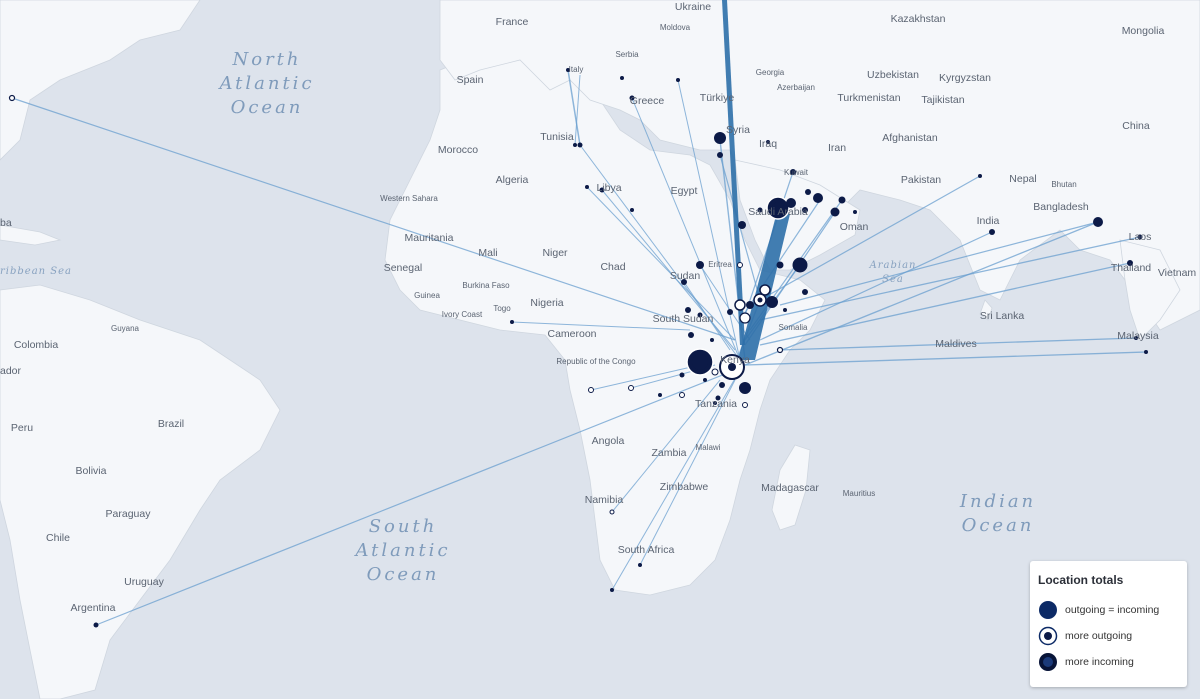 The width and height of the screenshot is (1200, 699). What do you see at coordinates (571, 334) in the screenshot?
I see `label-cameroon: Cameroon` at bounding box center [571, 334].